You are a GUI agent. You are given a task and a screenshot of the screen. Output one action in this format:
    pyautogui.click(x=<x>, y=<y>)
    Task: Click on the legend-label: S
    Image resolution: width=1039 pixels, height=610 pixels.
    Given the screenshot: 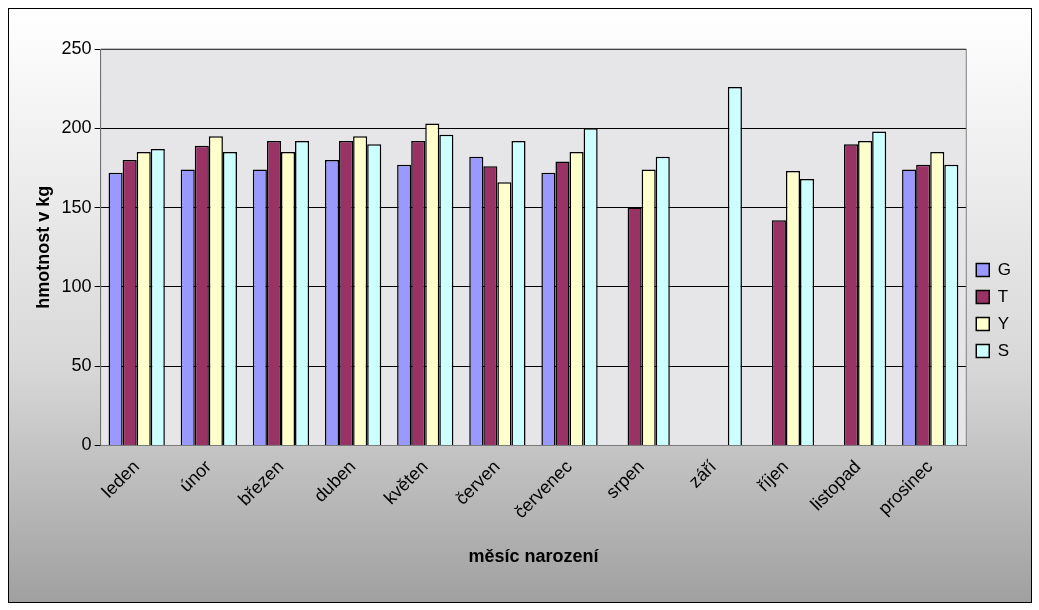 What is the action you would take?
    pyautogui.click(x=1003, y=350)
    